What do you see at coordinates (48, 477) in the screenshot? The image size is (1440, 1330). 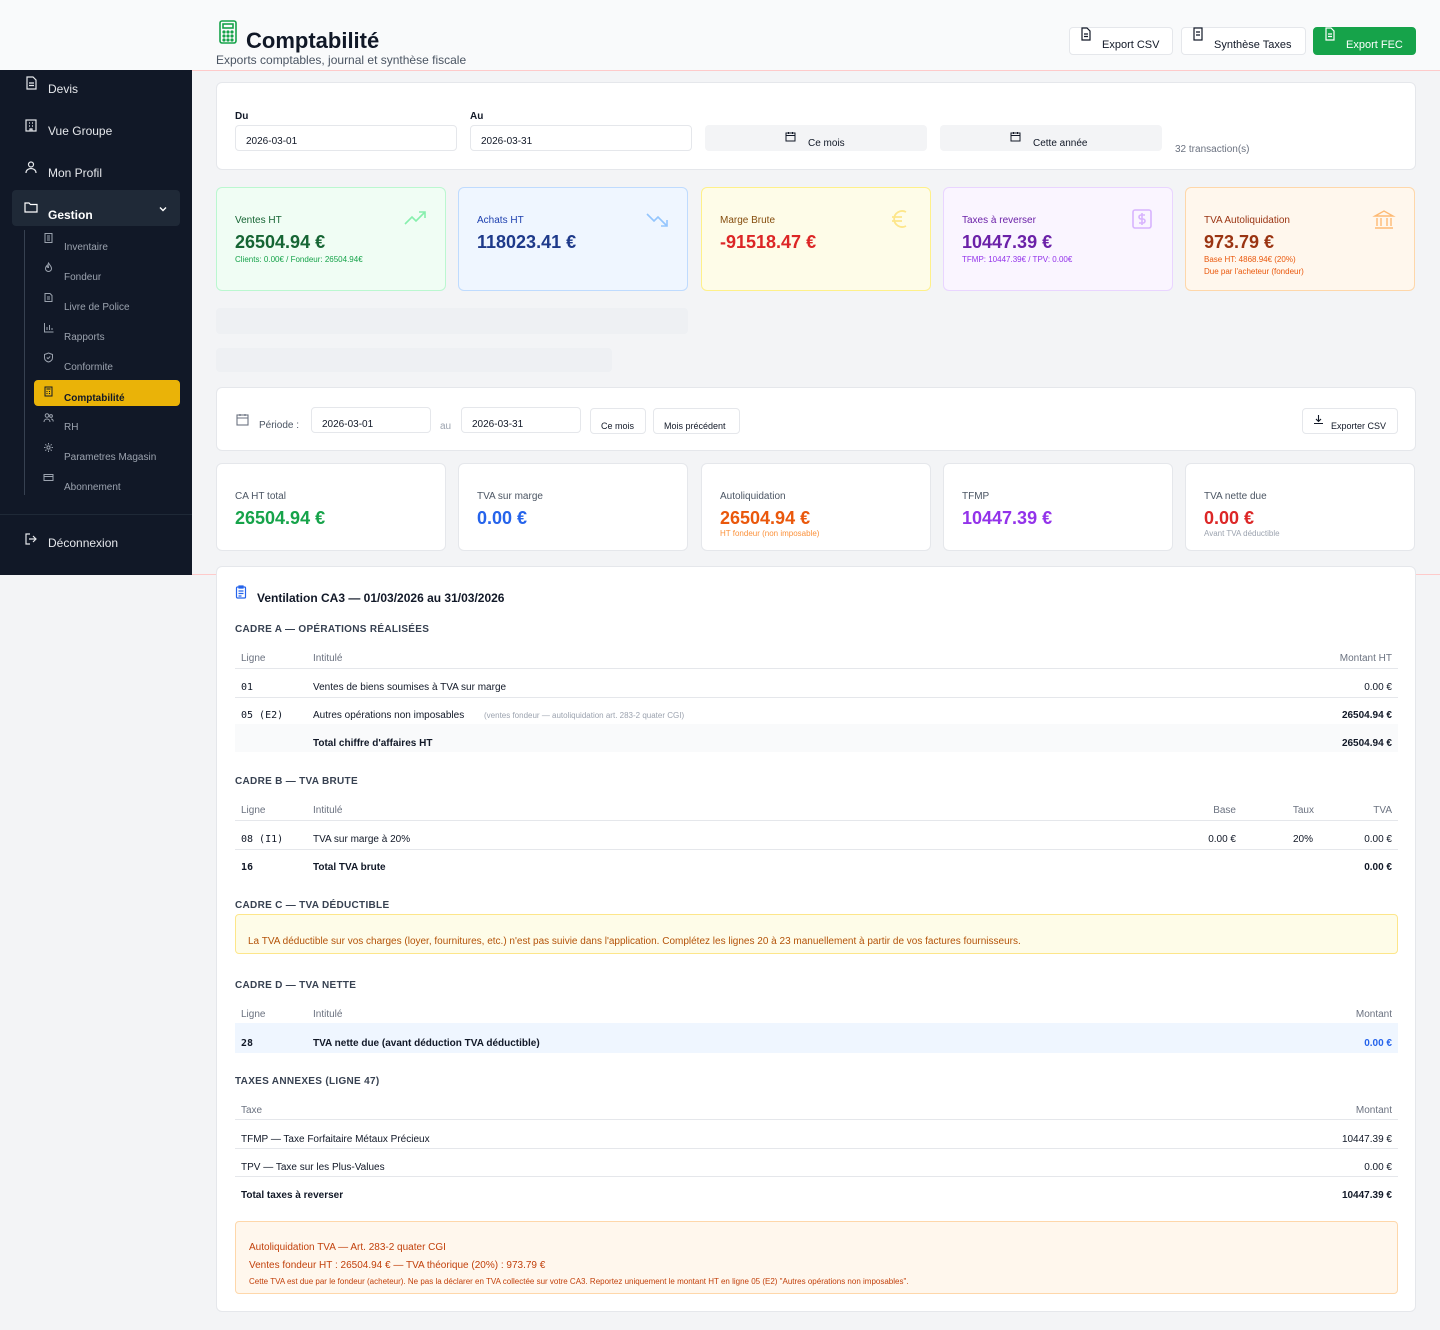 I see `card-icon` at bounding box center [48, 477].